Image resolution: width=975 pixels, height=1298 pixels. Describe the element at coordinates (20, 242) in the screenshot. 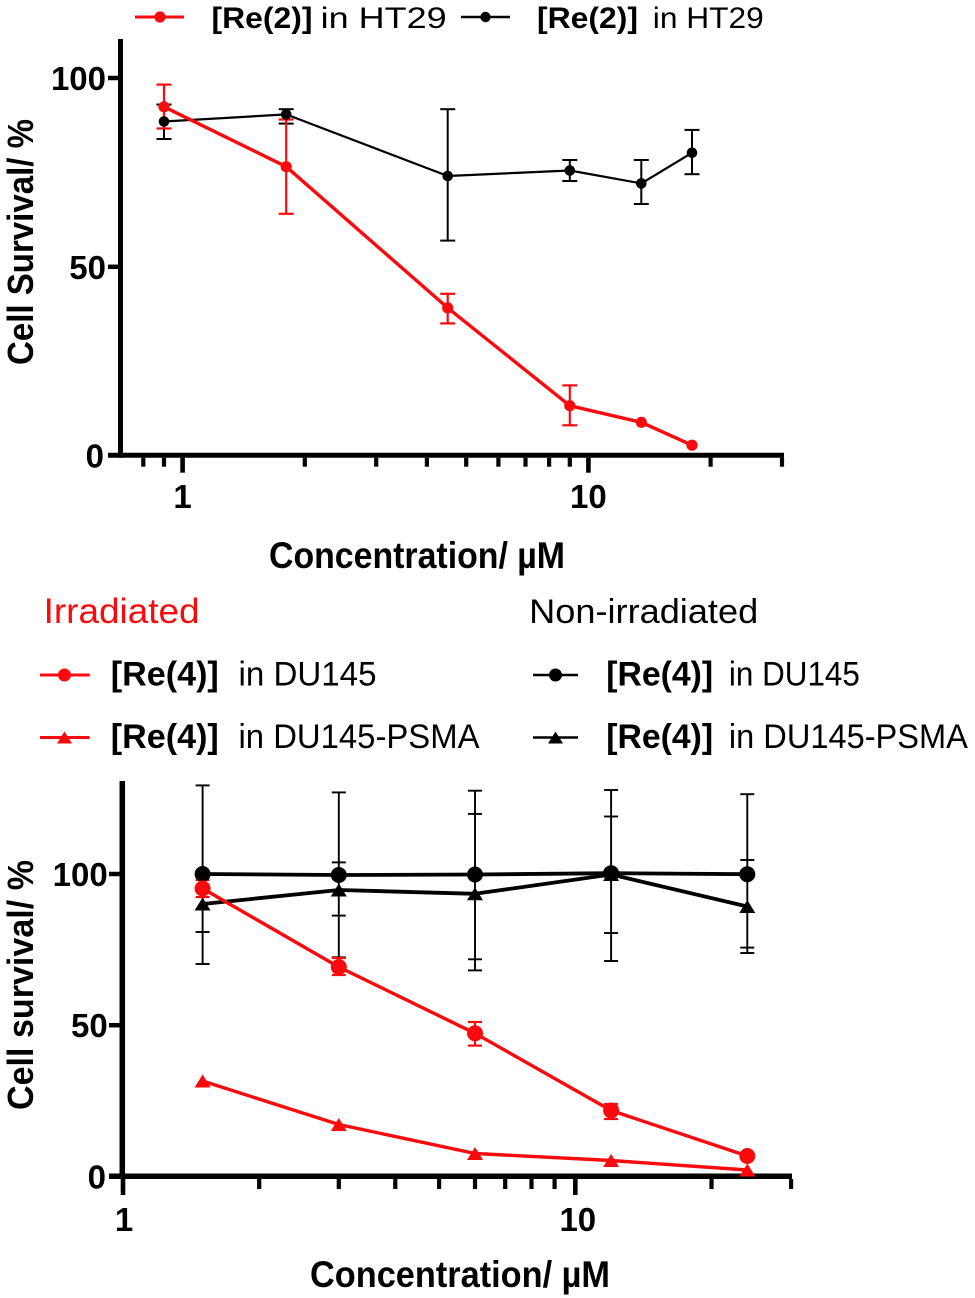

I see `svg-text: Cell Survival/ %` at that location.